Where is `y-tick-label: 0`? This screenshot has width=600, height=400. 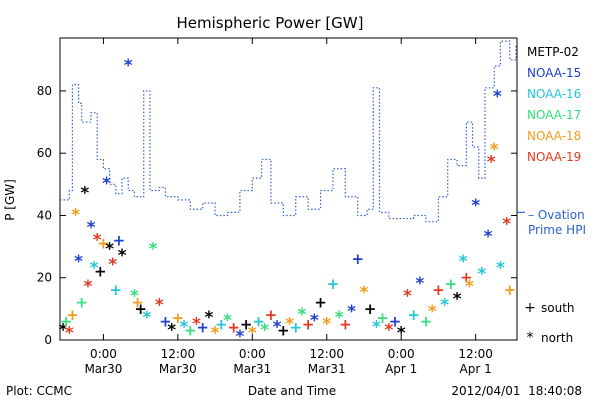
y-tick-label: 0 is located at coordinates (48, 340).